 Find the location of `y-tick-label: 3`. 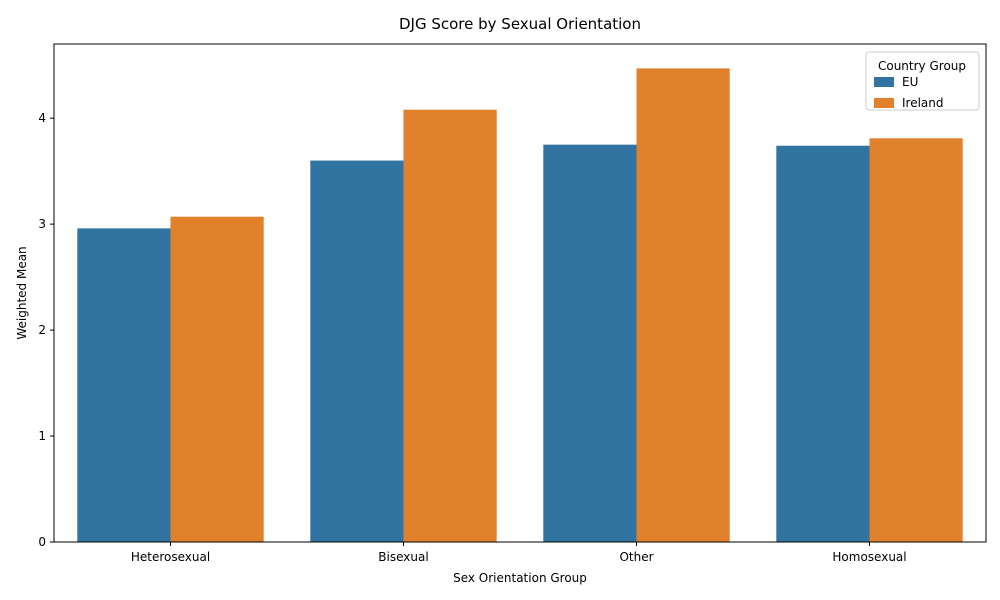

y-tick-label: 3 is located at coordinates (42, 224).